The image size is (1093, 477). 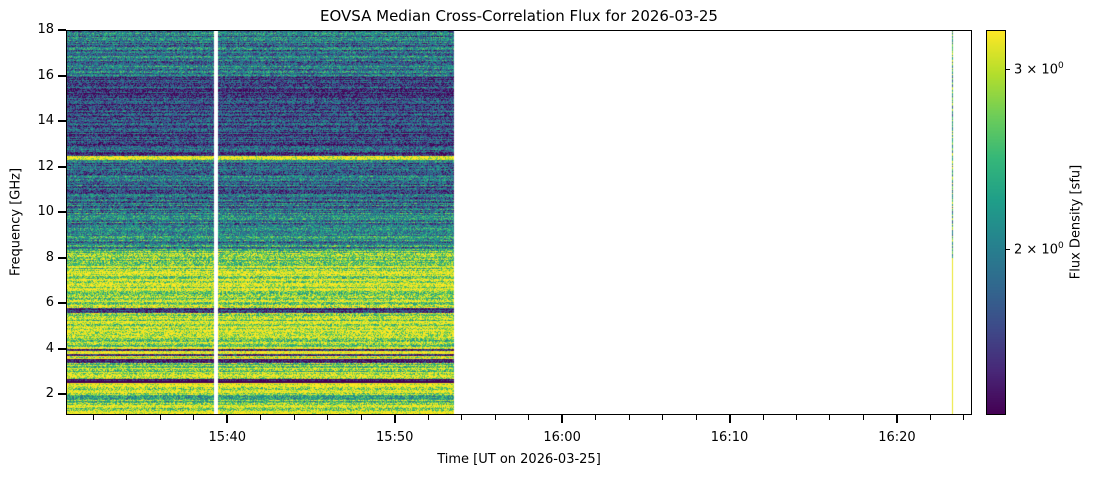 I want to click on y-tick-label: 14, so click(x=45, y=121).